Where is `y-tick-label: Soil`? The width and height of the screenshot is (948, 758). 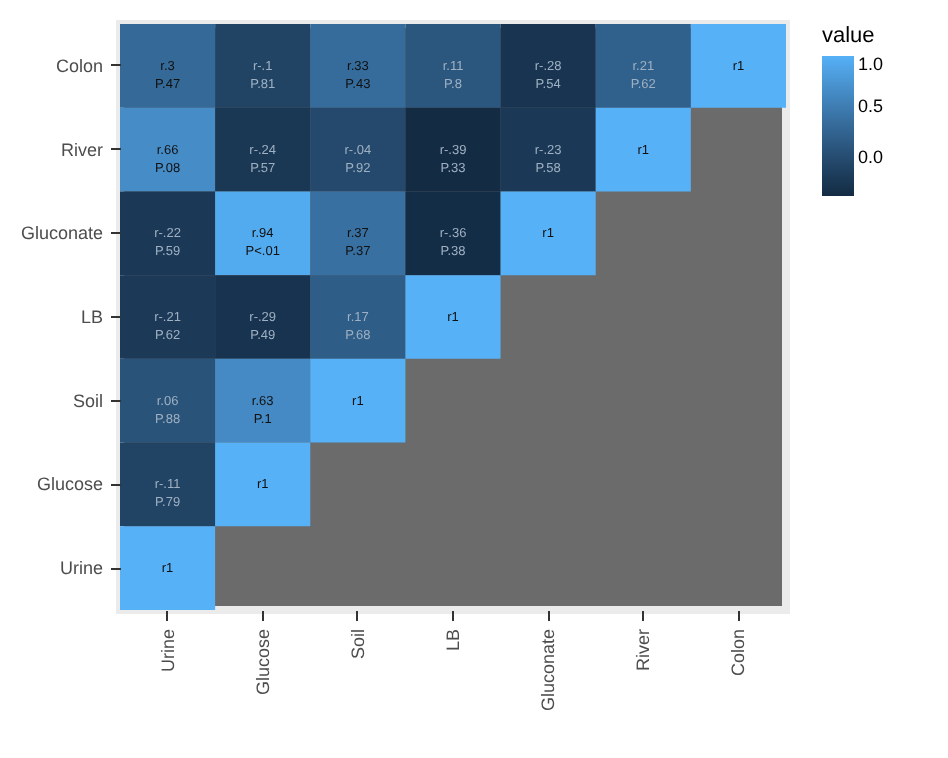
y-tick-label: Soil is located at coordinates (87, 400).